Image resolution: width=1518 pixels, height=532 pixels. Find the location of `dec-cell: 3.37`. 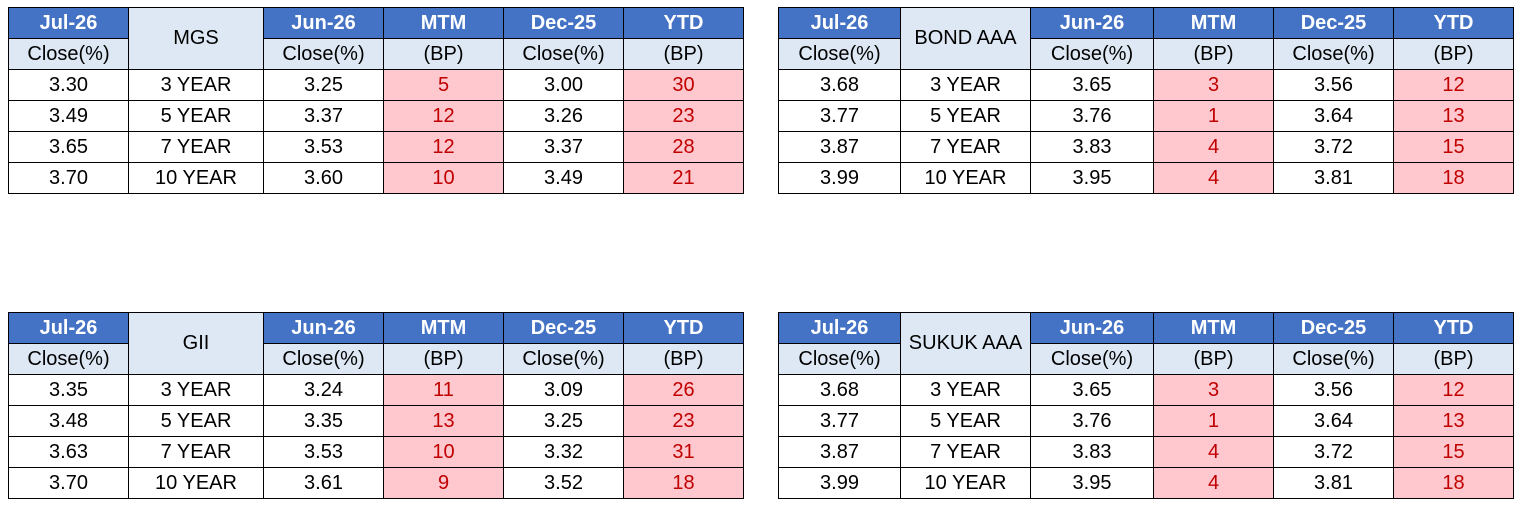

dec-cell: 3.37 is located at coordinates (563, 147).